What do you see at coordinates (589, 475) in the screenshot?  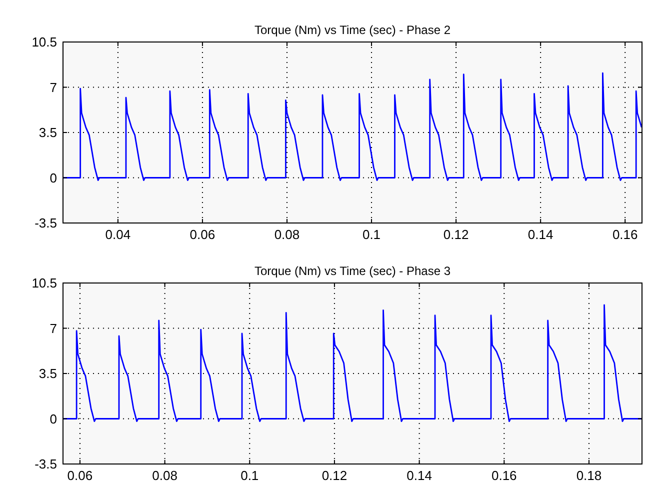 I see `x-tick-label: 0.18` at bounding box center [589, 475].